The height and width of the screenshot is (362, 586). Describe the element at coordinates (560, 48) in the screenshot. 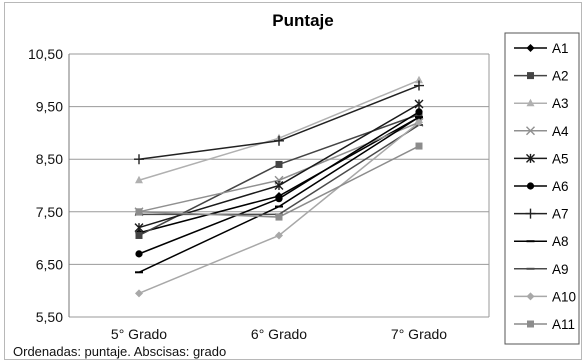

I see `legend-label: A1` at that location.